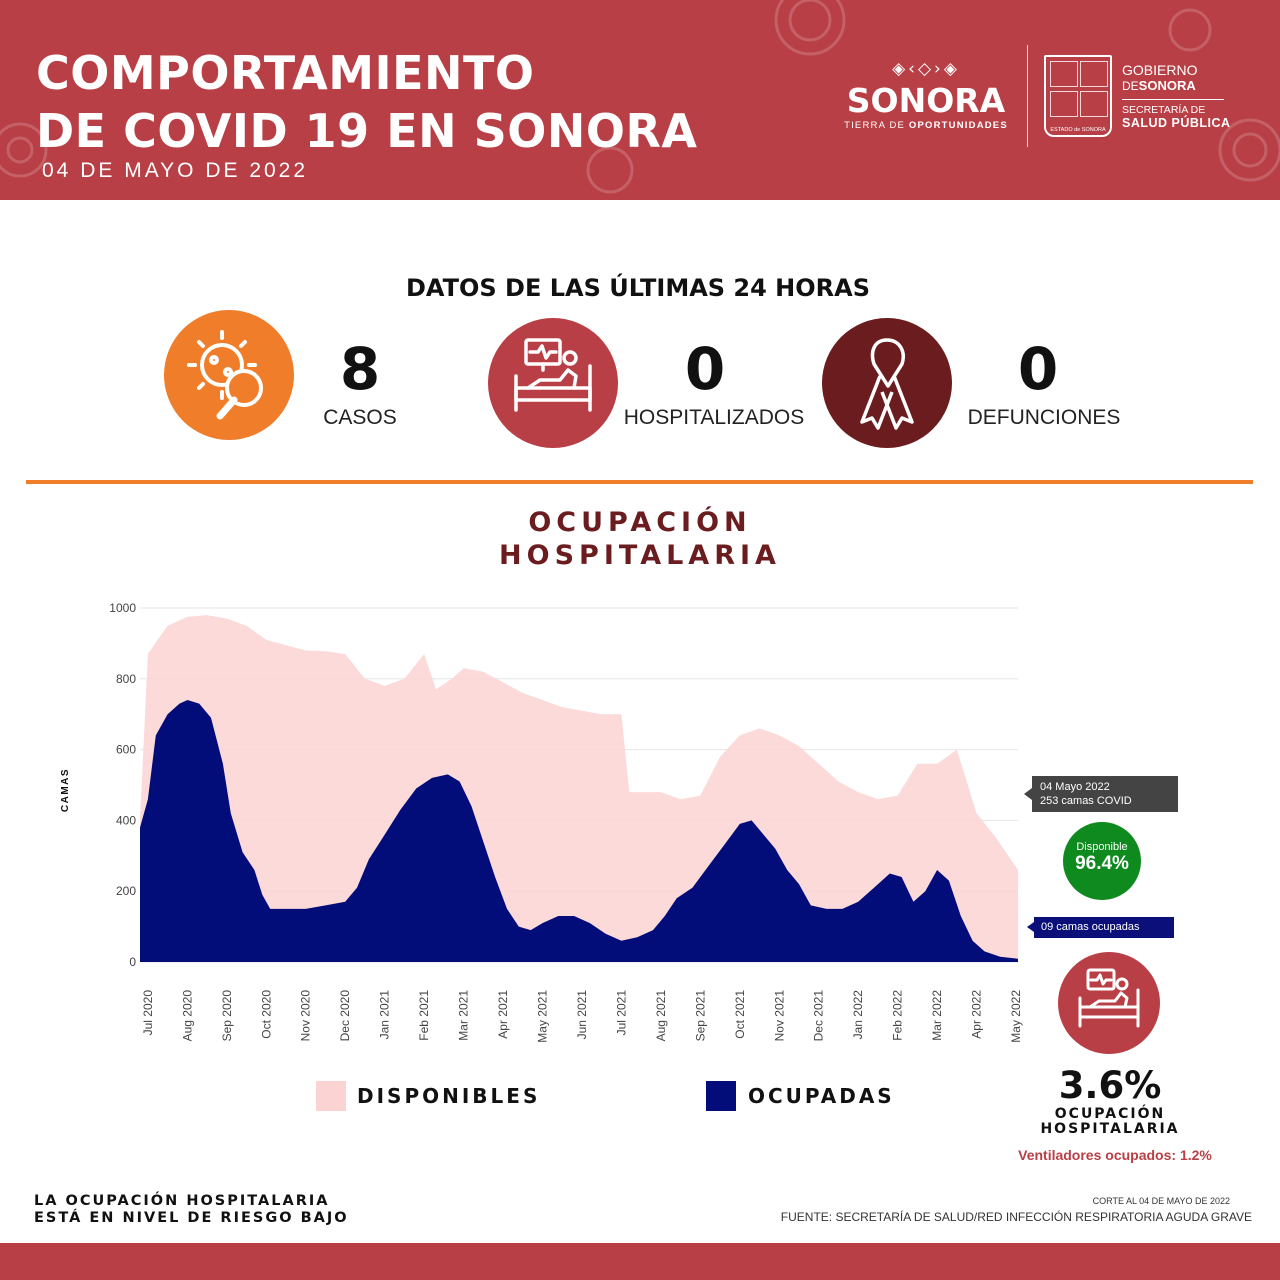  Describe the element at coordinates (721, 1096) in the screenshot. I see `legend-swatch-ocupadas` at that location.